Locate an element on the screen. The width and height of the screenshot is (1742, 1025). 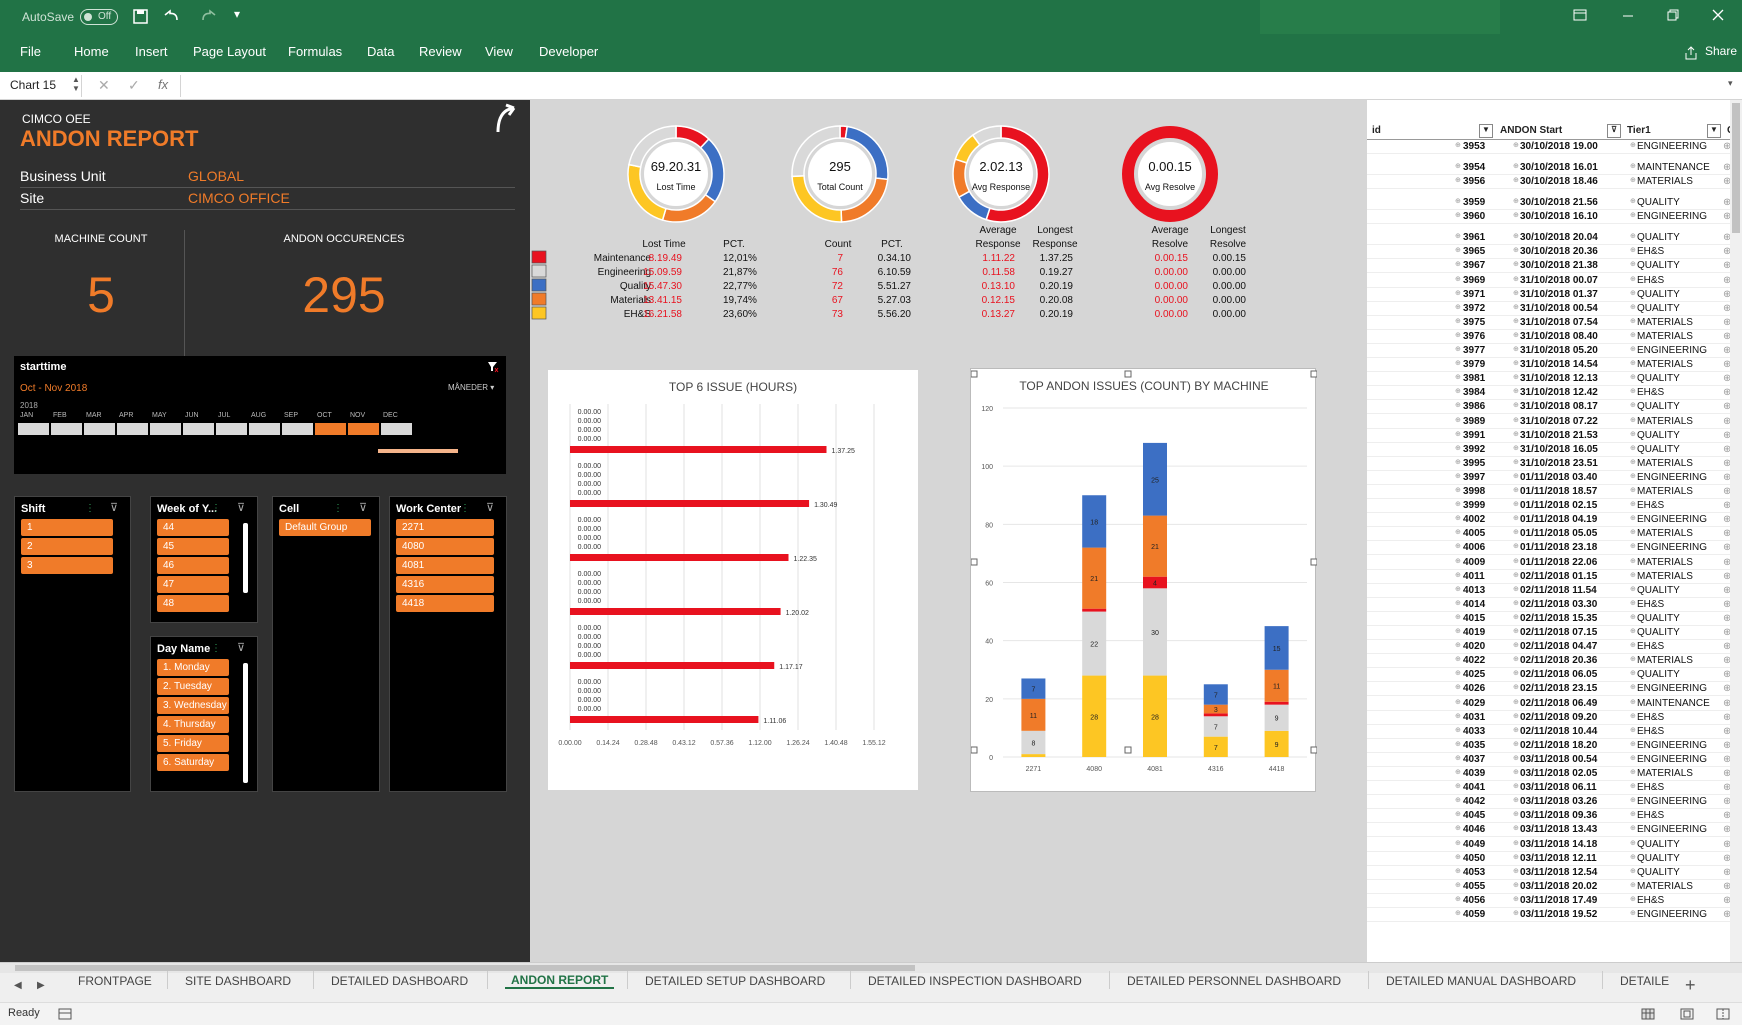
table-row: ⊕ 3960 ⊕ 30/10/2018 16.10 ⊕ ENGINEERING ⊕ is located at coordinates (1554, 217).